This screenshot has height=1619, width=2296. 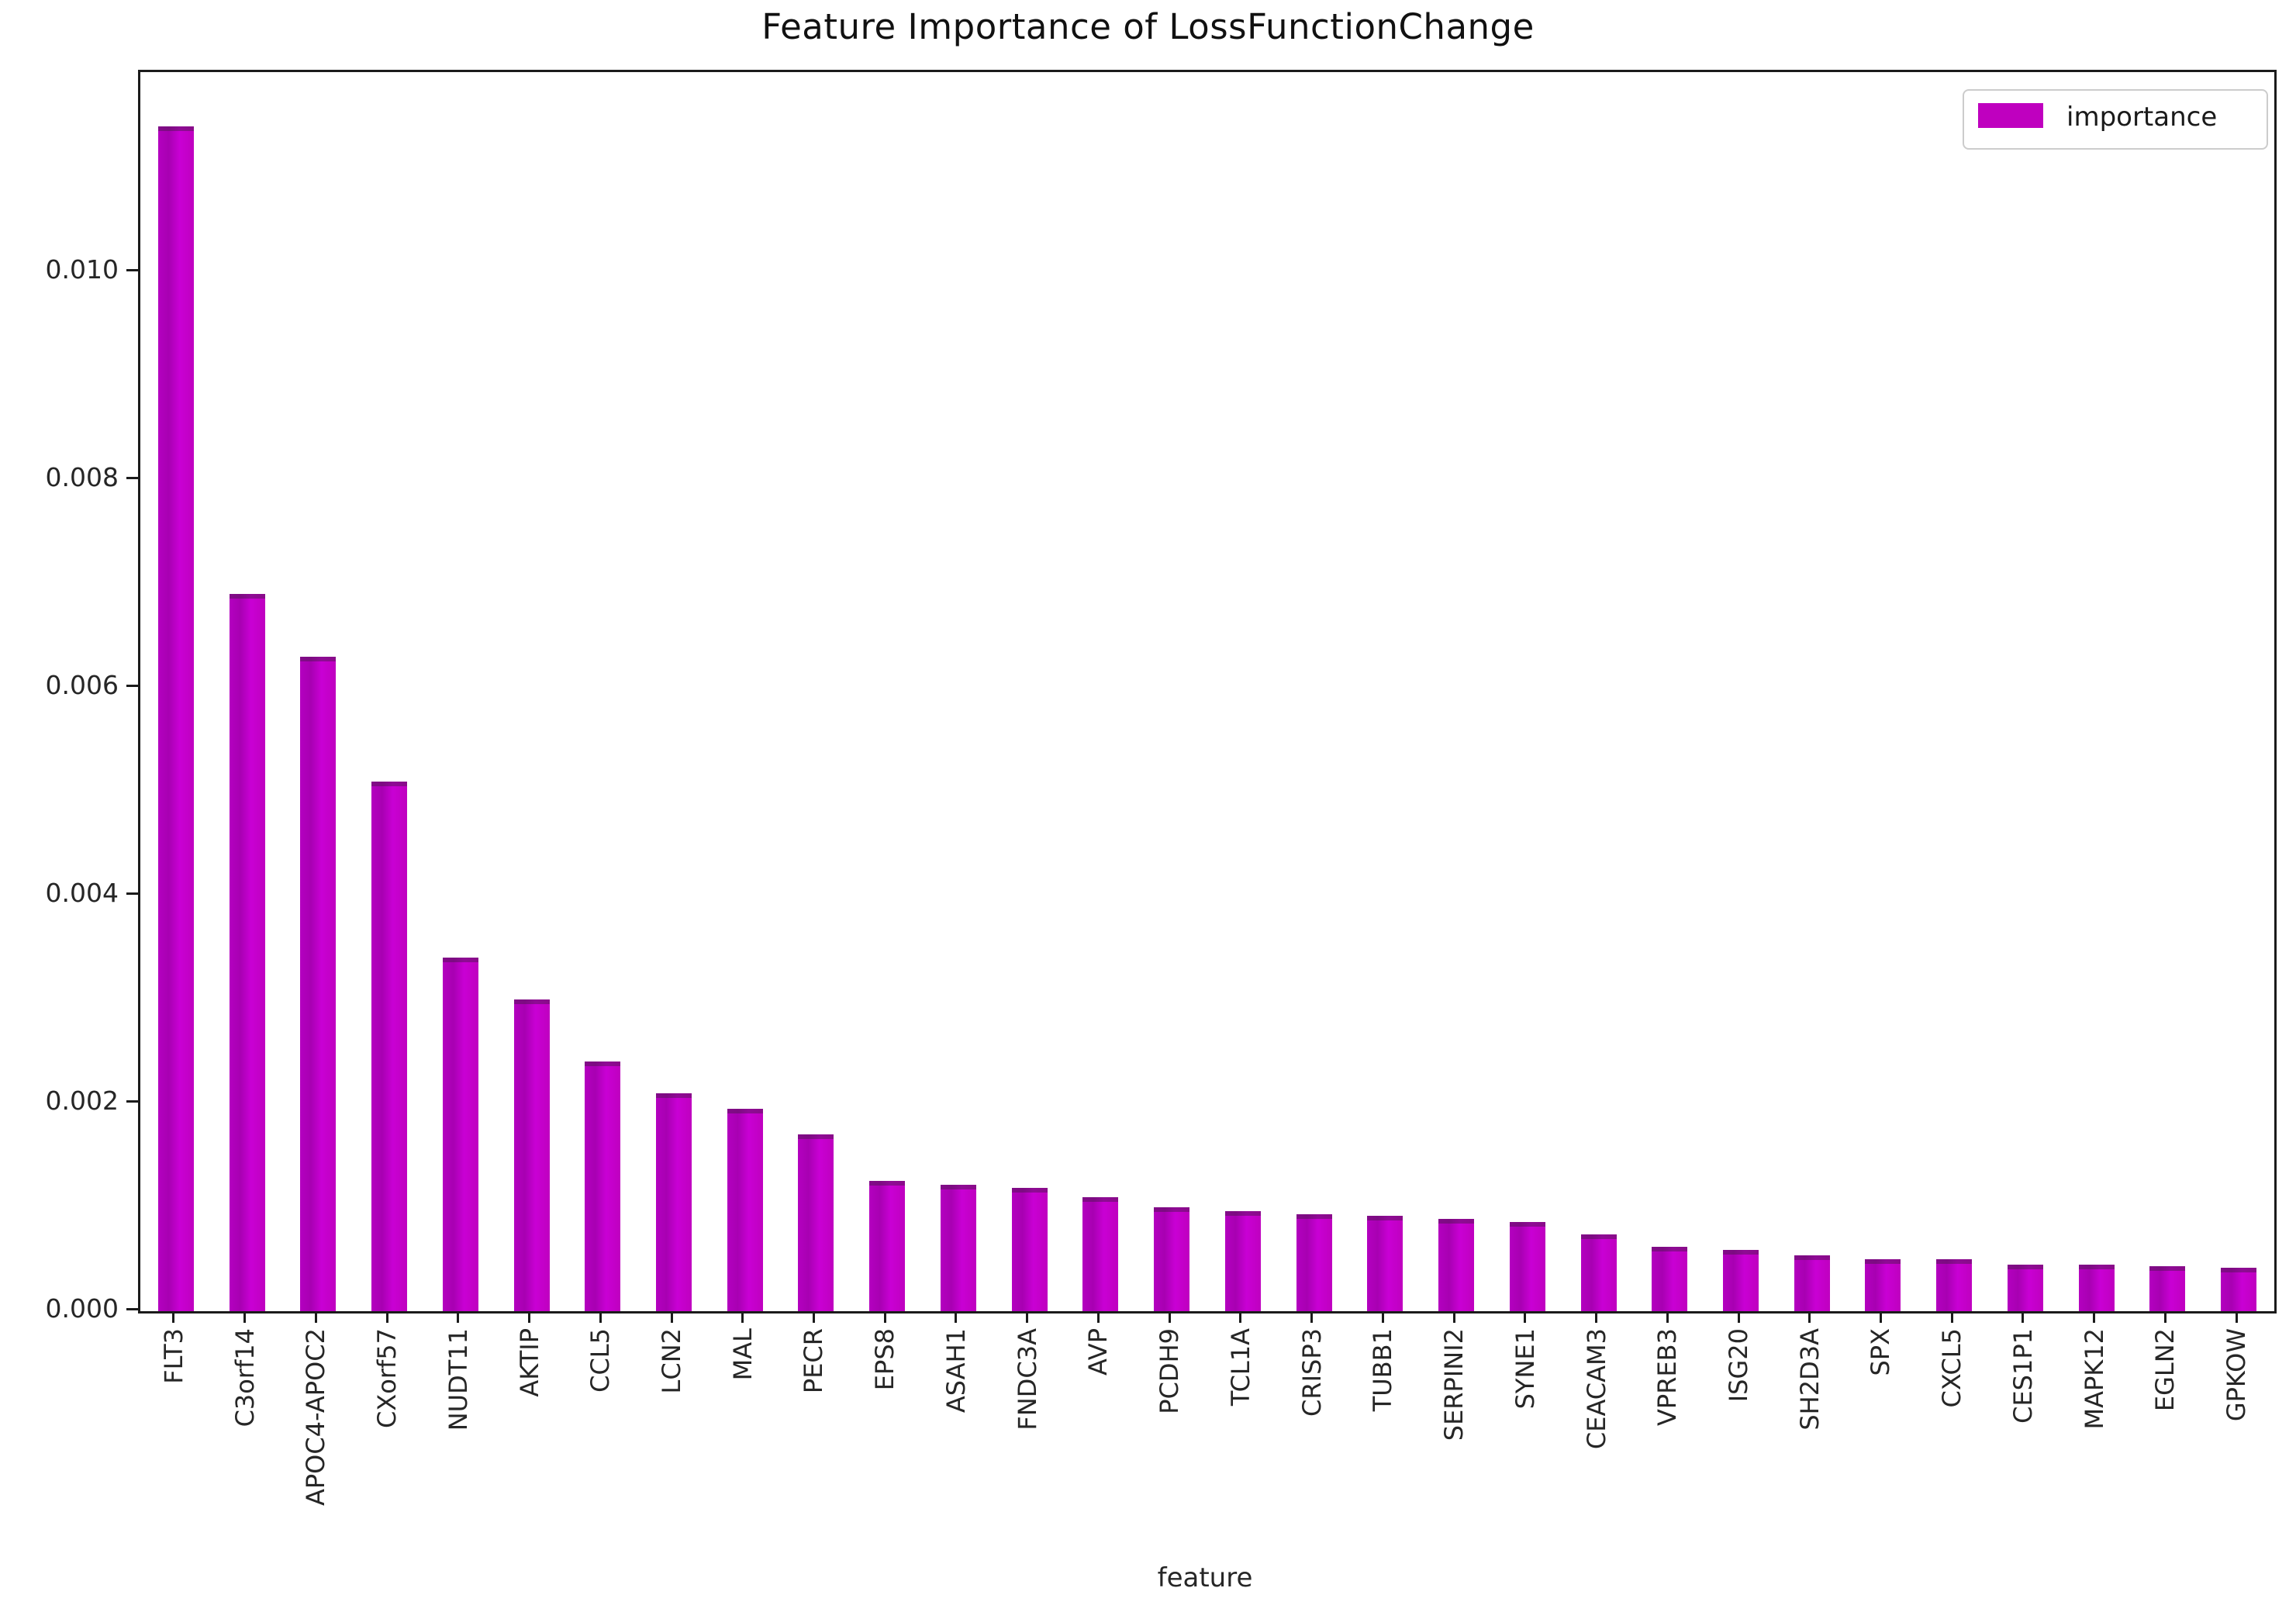 I want to click on bar-SYNE1, so click(x=1527, y=1266).